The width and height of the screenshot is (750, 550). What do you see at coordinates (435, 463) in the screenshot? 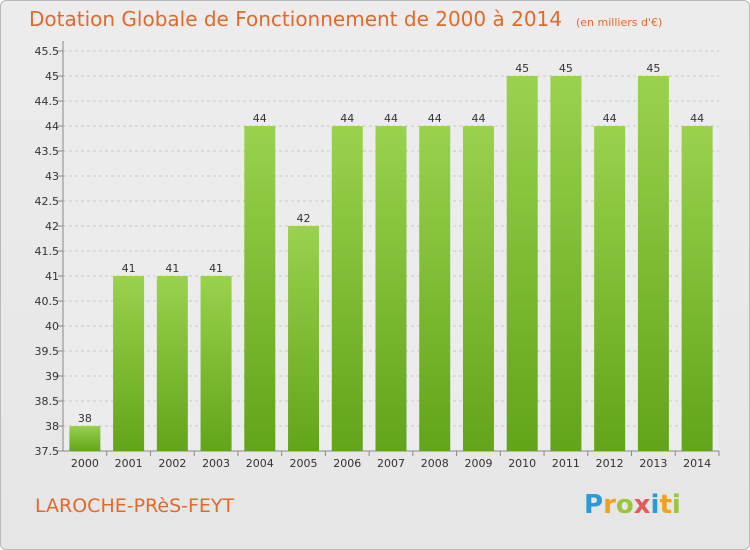
I see `x-tick-label: 2008` at bounding box center [435, 463].